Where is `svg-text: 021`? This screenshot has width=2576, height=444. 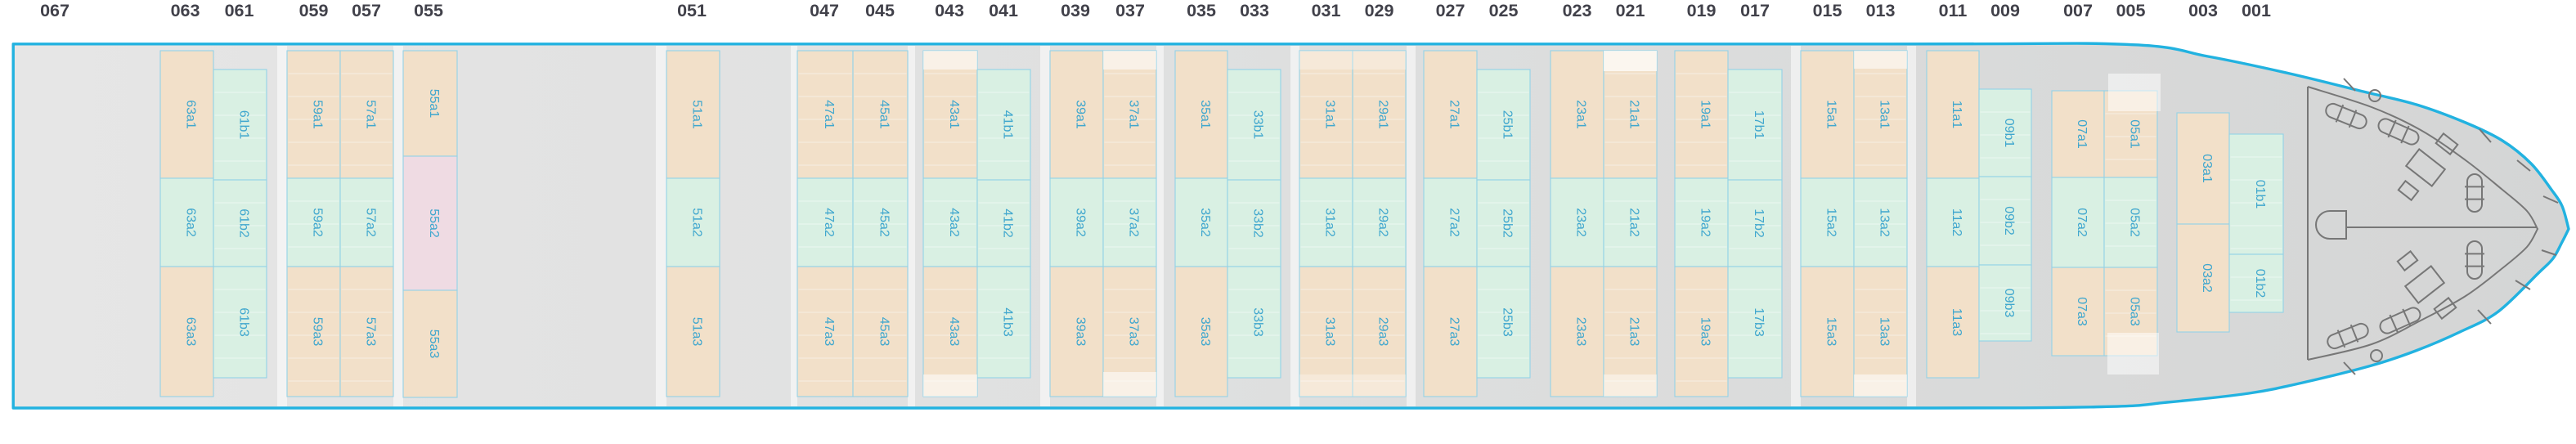
svg-text: 021 is located at coordinates (1631, 11).